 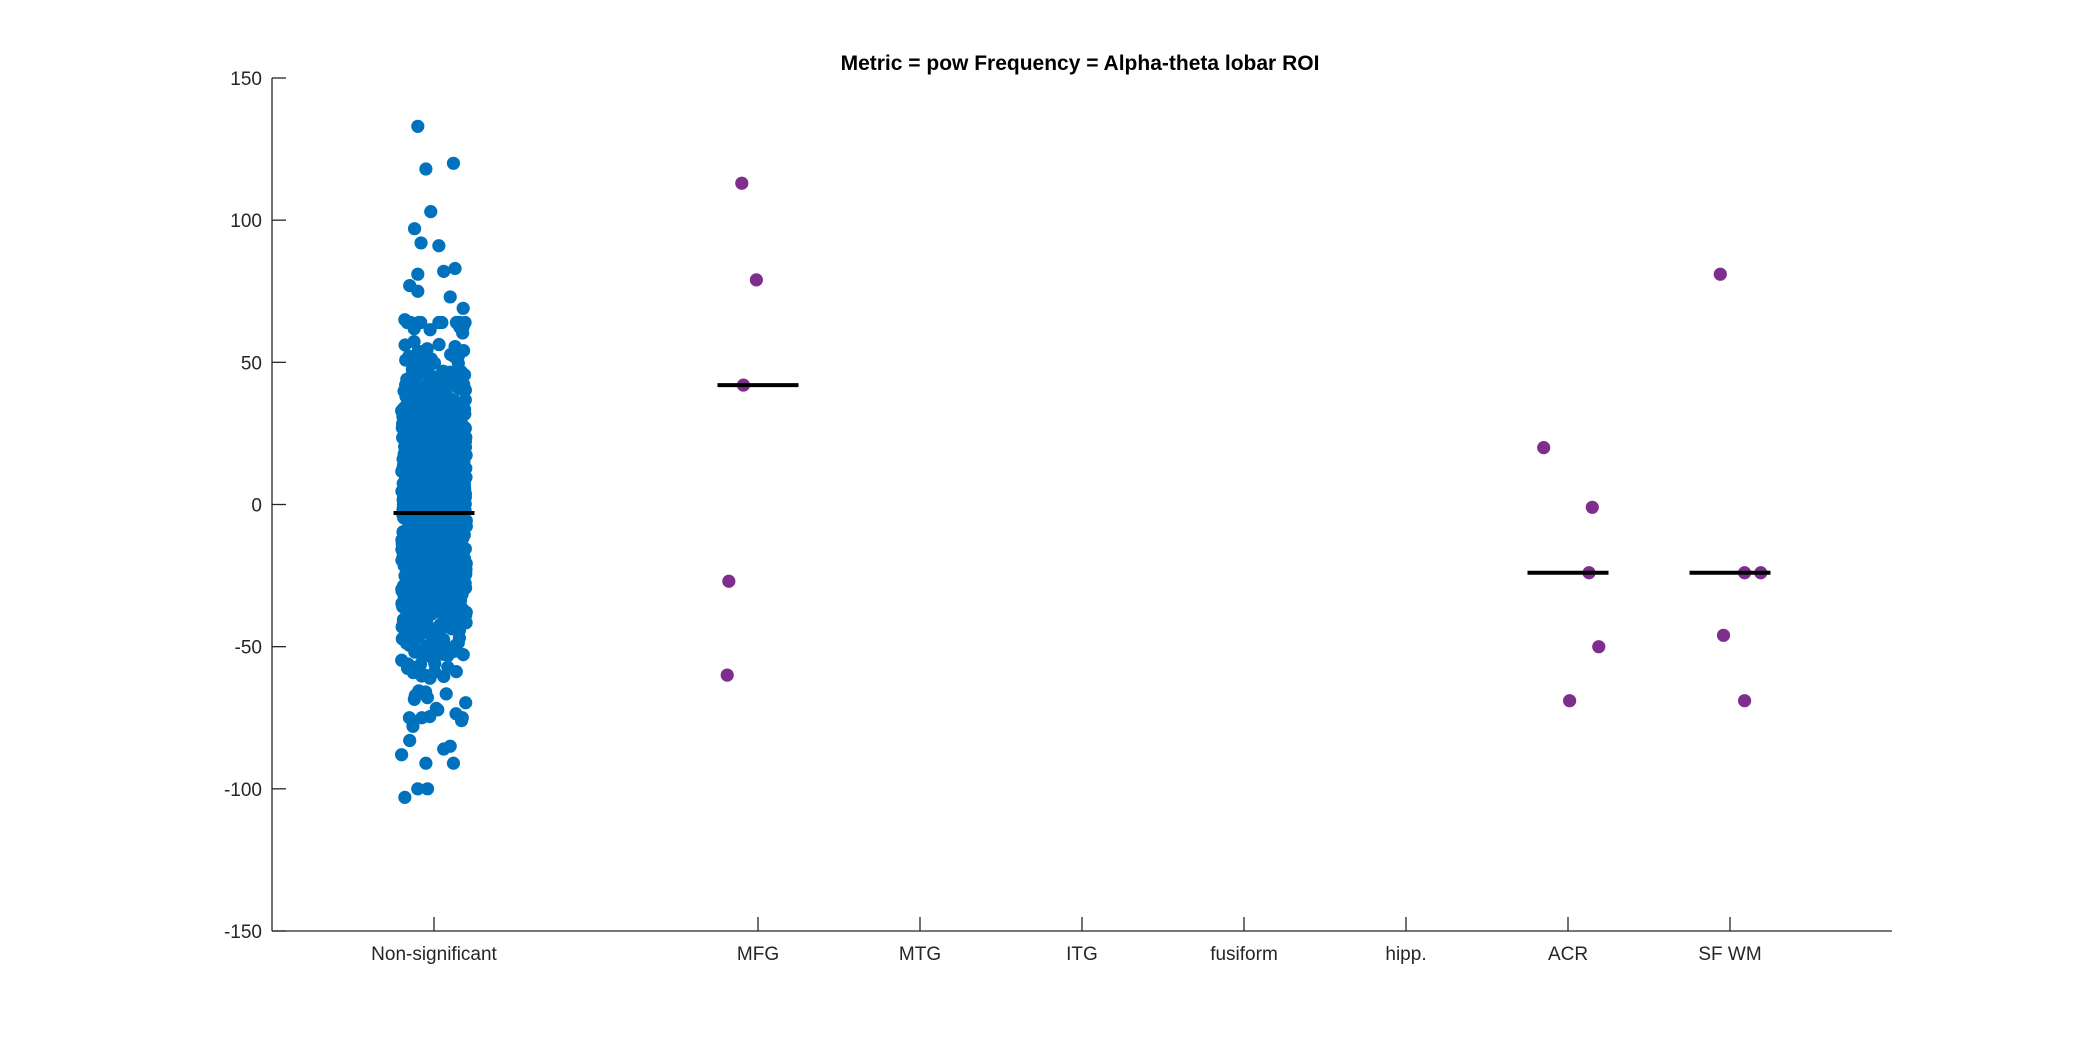 I want to click on y-tick-label: -100, so click(x=243, y=790).